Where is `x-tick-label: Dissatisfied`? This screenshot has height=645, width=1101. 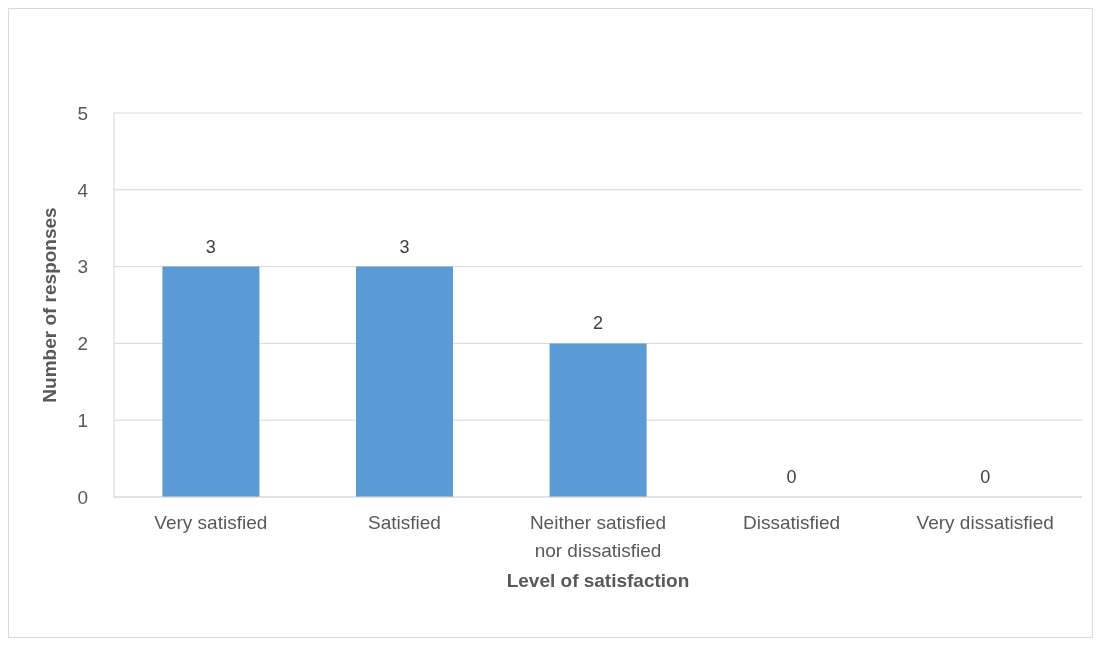 x-tick-label: Dissatisfied is located at coordinates (792, 522).